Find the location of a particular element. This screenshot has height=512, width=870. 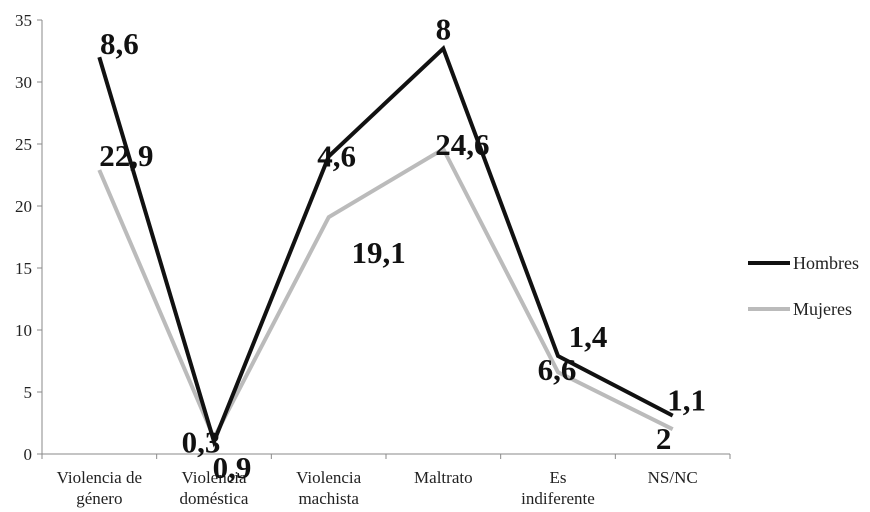

y-tick-label: 25 is located at coordinates (23, 144).